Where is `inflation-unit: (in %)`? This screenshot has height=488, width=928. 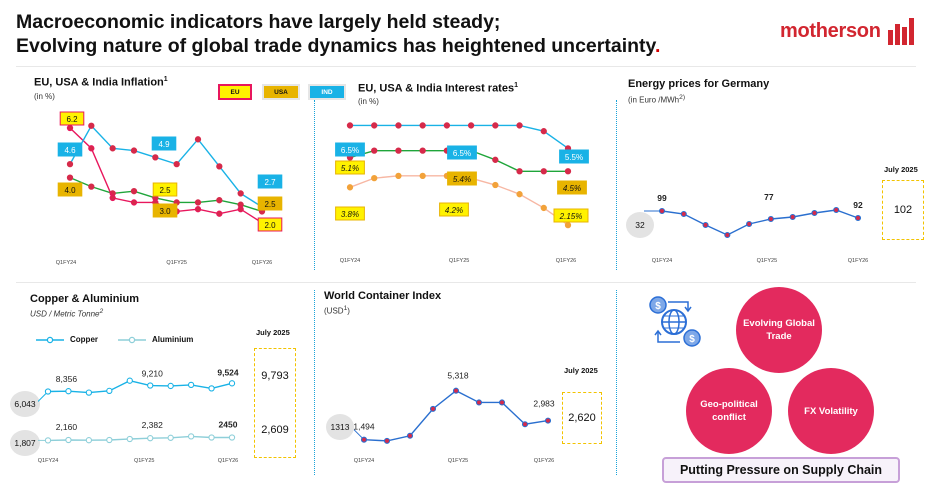 inflation-unit: (in %) is located at coordinates (44, 96).